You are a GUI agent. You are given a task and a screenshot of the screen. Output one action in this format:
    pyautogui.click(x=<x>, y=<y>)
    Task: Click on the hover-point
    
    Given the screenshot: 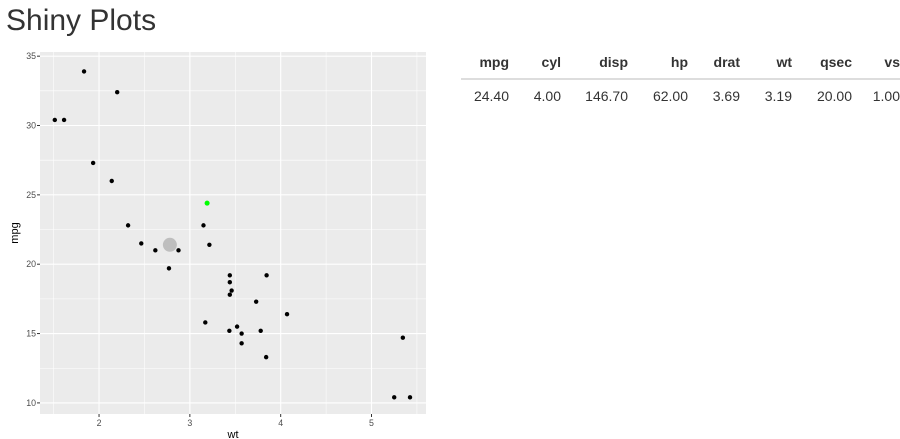 What is the action you would take?
    pyautogui.click(x=169, y=244)
    